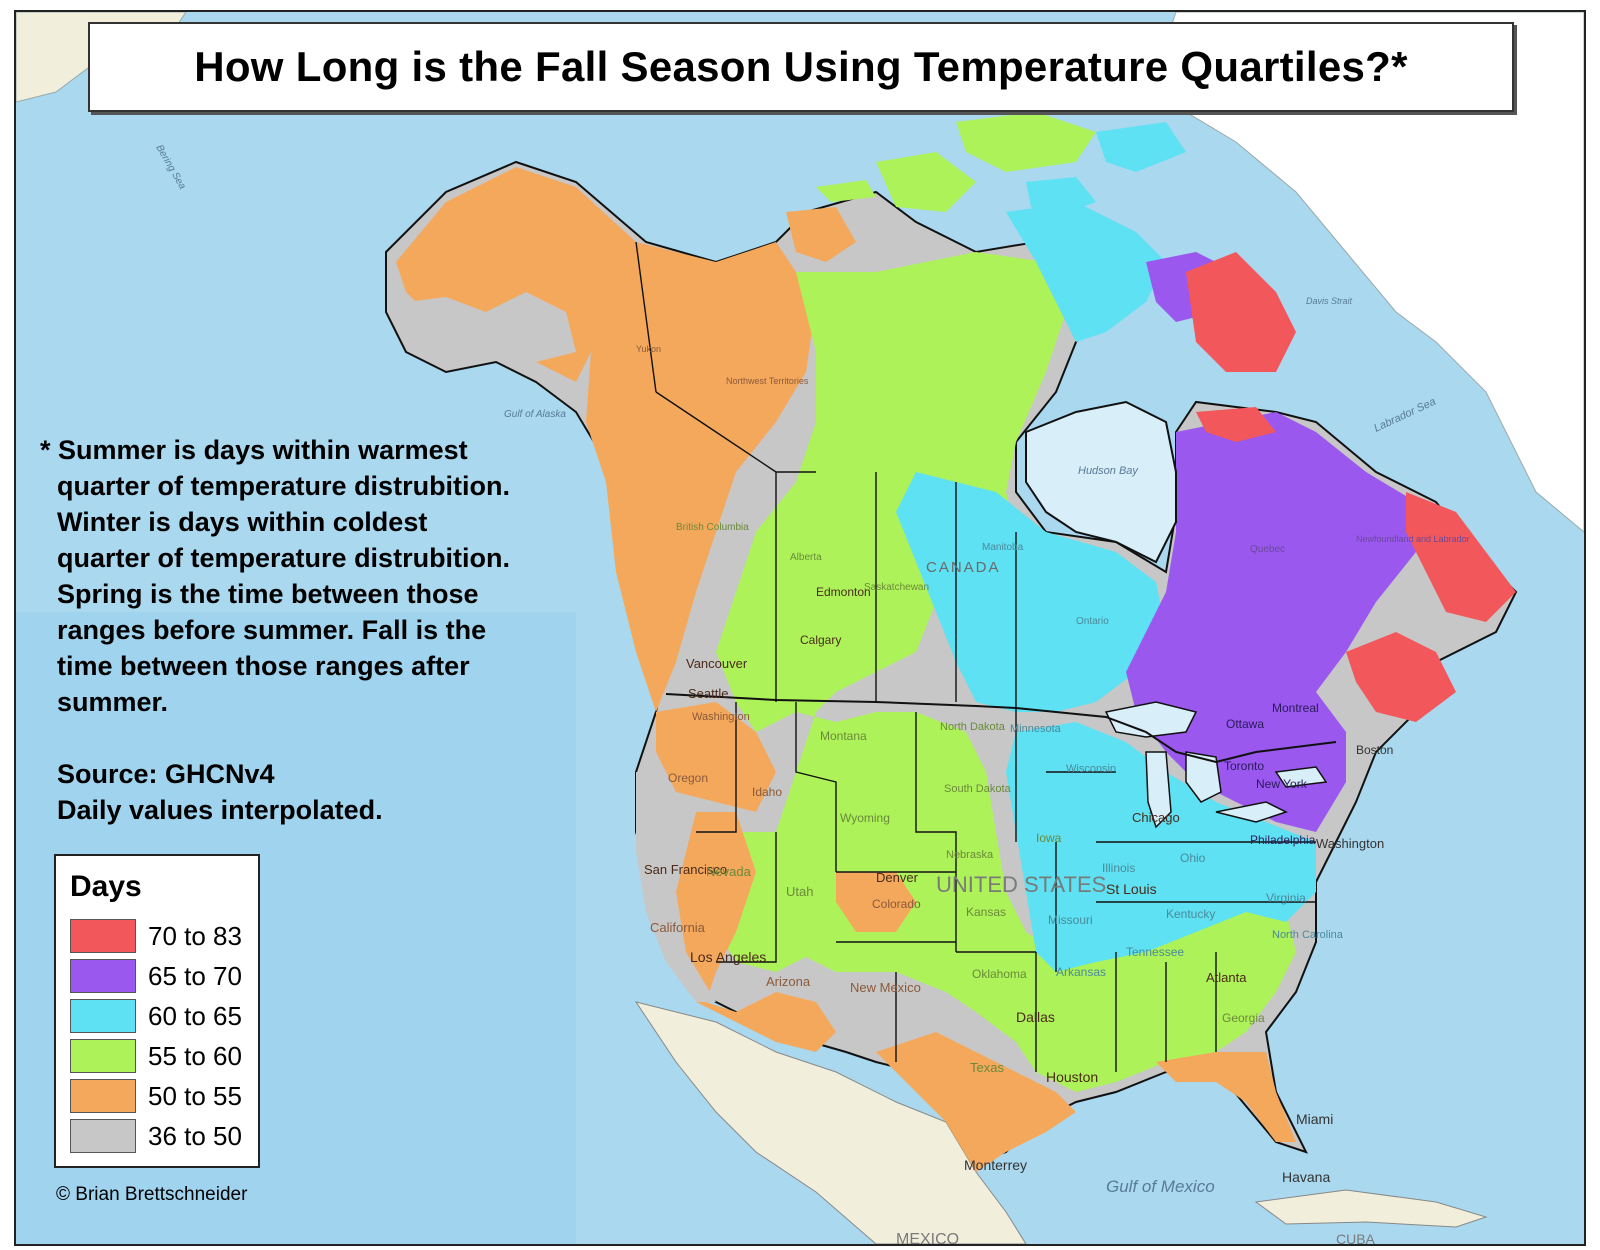 The image size is (1600, 1250). What do you see at coordinates (1401, 677) in the screenshot?
I see `region-red-maritimes` at bounding box center [1401, 677].